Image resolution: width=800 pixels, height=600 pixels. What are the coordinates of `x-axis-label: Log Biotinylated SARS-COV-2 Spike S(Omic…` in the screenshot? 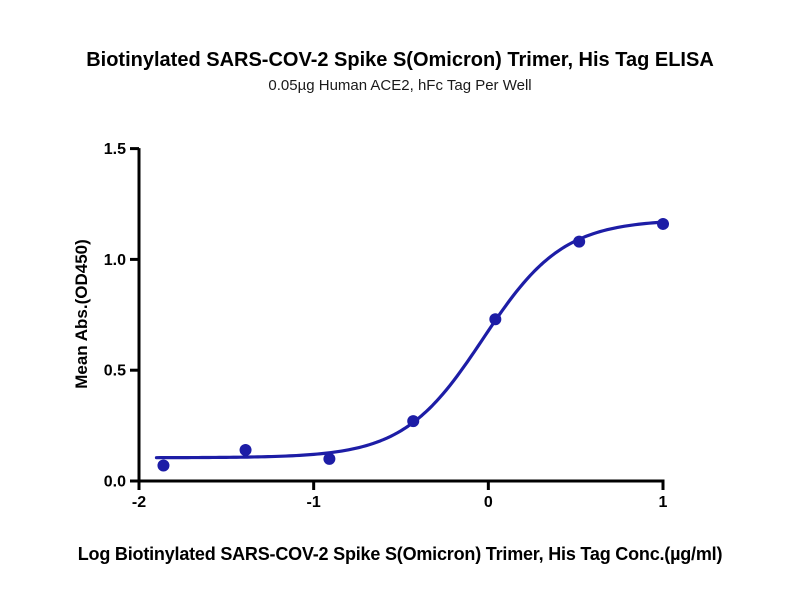 It's located at (400, 554).